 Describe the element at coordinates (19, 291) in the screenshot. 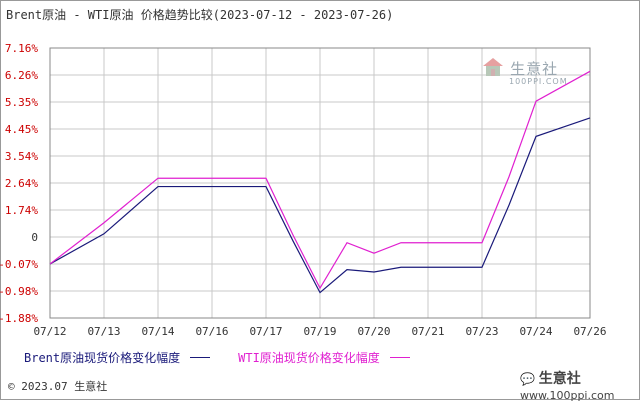

I see `y-tick-label: -0.98%` at that location.